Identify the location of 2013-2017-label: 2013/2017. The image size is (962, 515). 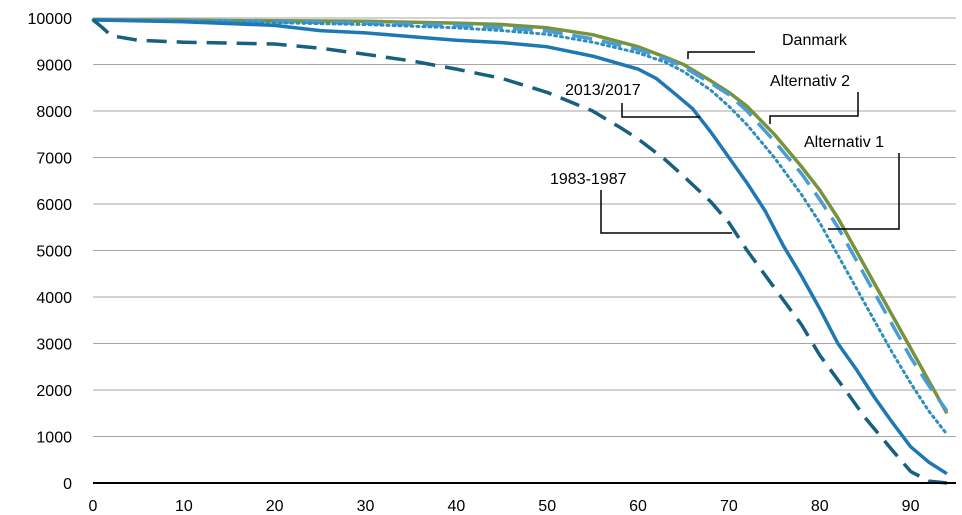
(603, 90).